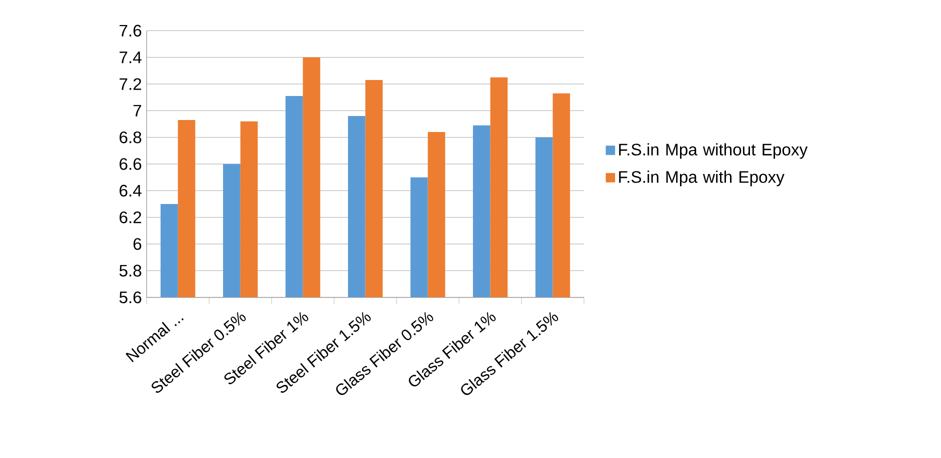  Describe the element at coordinates (701, 178) in the screenshot. I see `legend-label: F.S.in Mpa with Epoxy` at that location.